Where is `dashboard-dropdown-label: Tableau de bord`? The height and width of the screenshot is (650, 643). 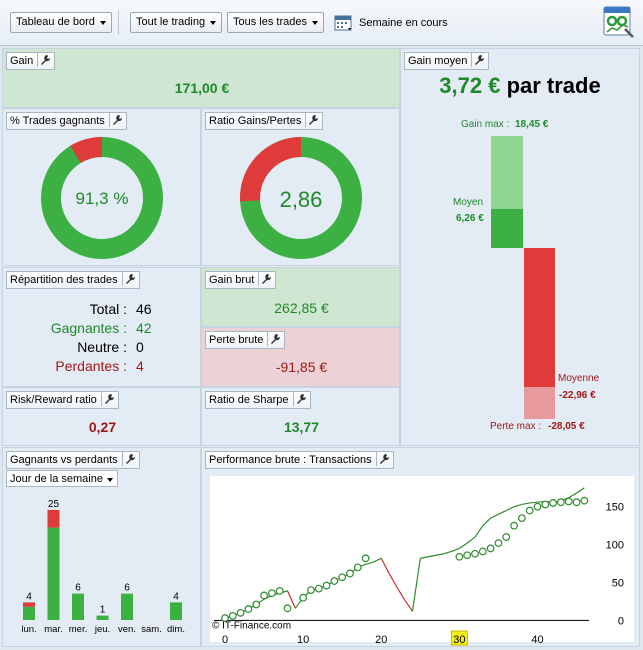
dashboard-dropdown-label: Tableau de bord is located at coordinates (55, 22).